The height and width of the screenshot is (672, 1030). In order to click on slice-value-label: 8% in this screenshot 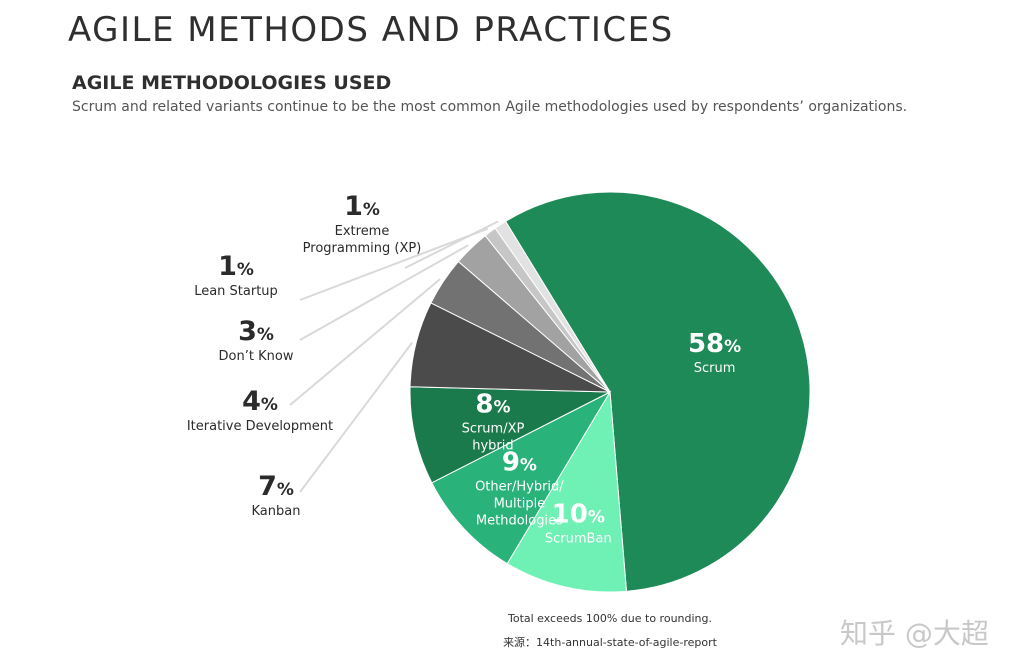, I will do `click(492, 404)`.